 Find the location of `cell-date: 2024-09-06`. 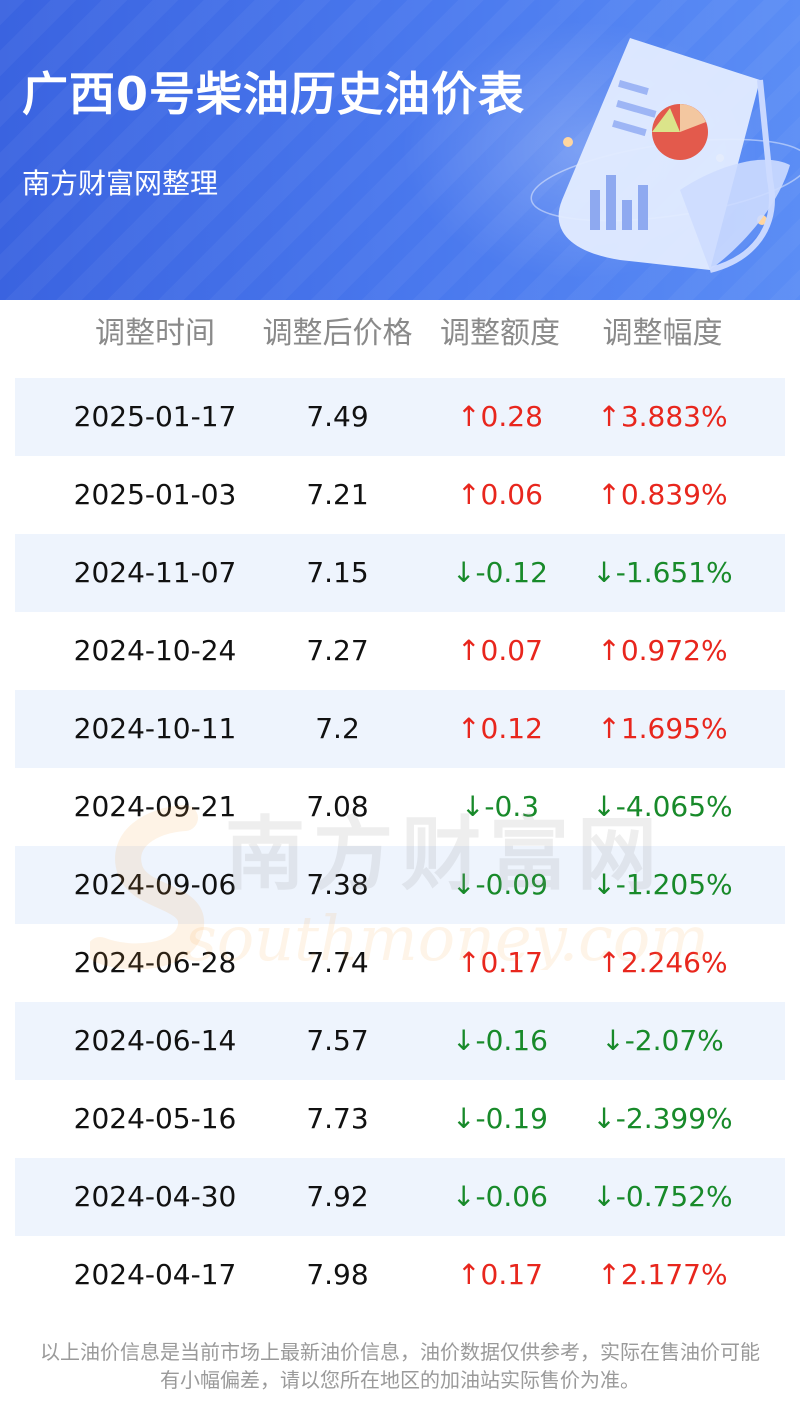

cell-date: 2024-09-06 is located at coordinates (155, 884).